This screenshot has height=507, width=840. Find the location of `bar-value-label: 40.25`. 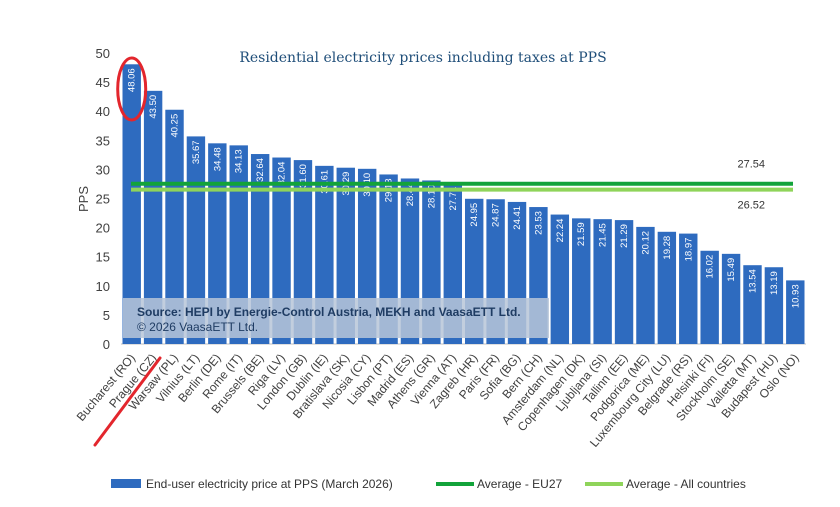

bar-value-label: 40.25 is located at coordinates (175, 126).